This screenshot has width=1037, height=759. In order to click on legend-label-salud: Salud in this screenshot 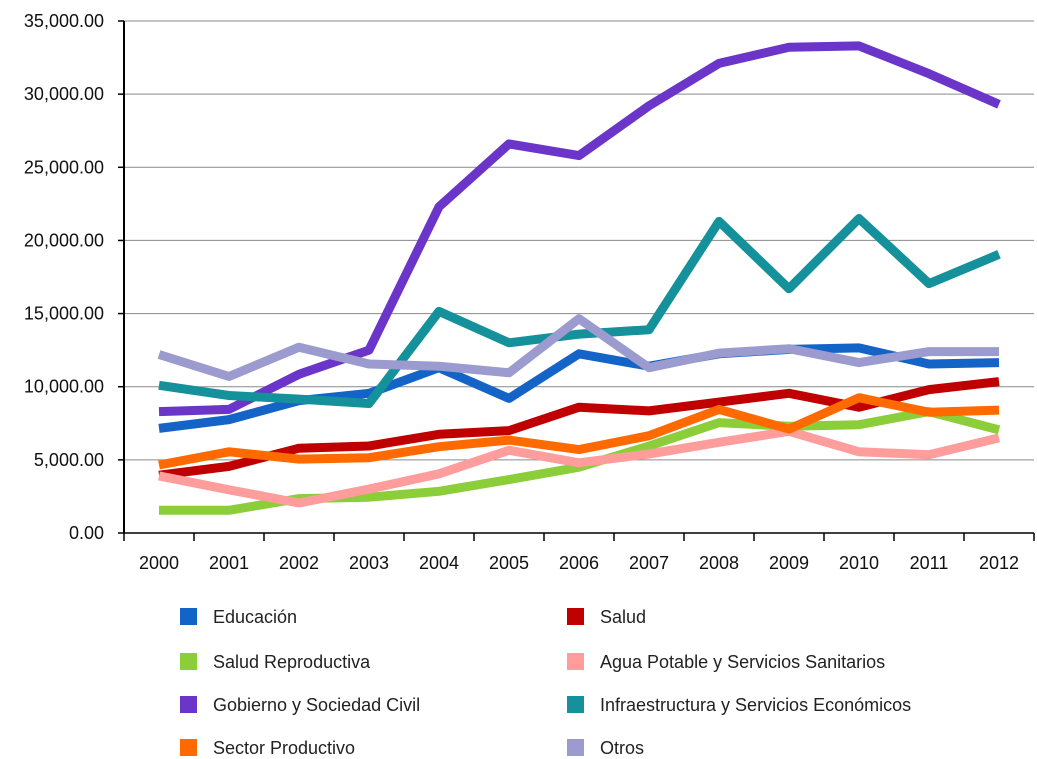, I will do `click(623, 617)`.